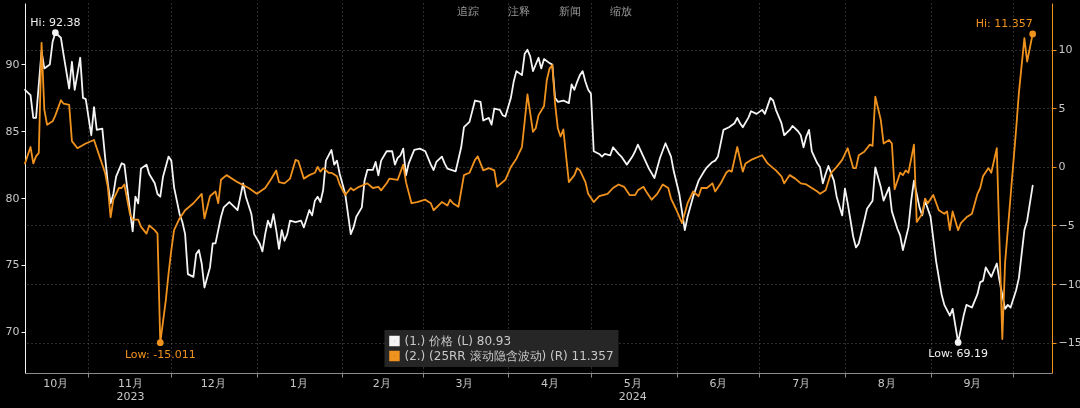 This screenshot has height=408, width=1080. Describe the element at coordinates (1062, 167) in the screenshot. I see `y2-tick-label: 0` at that location.